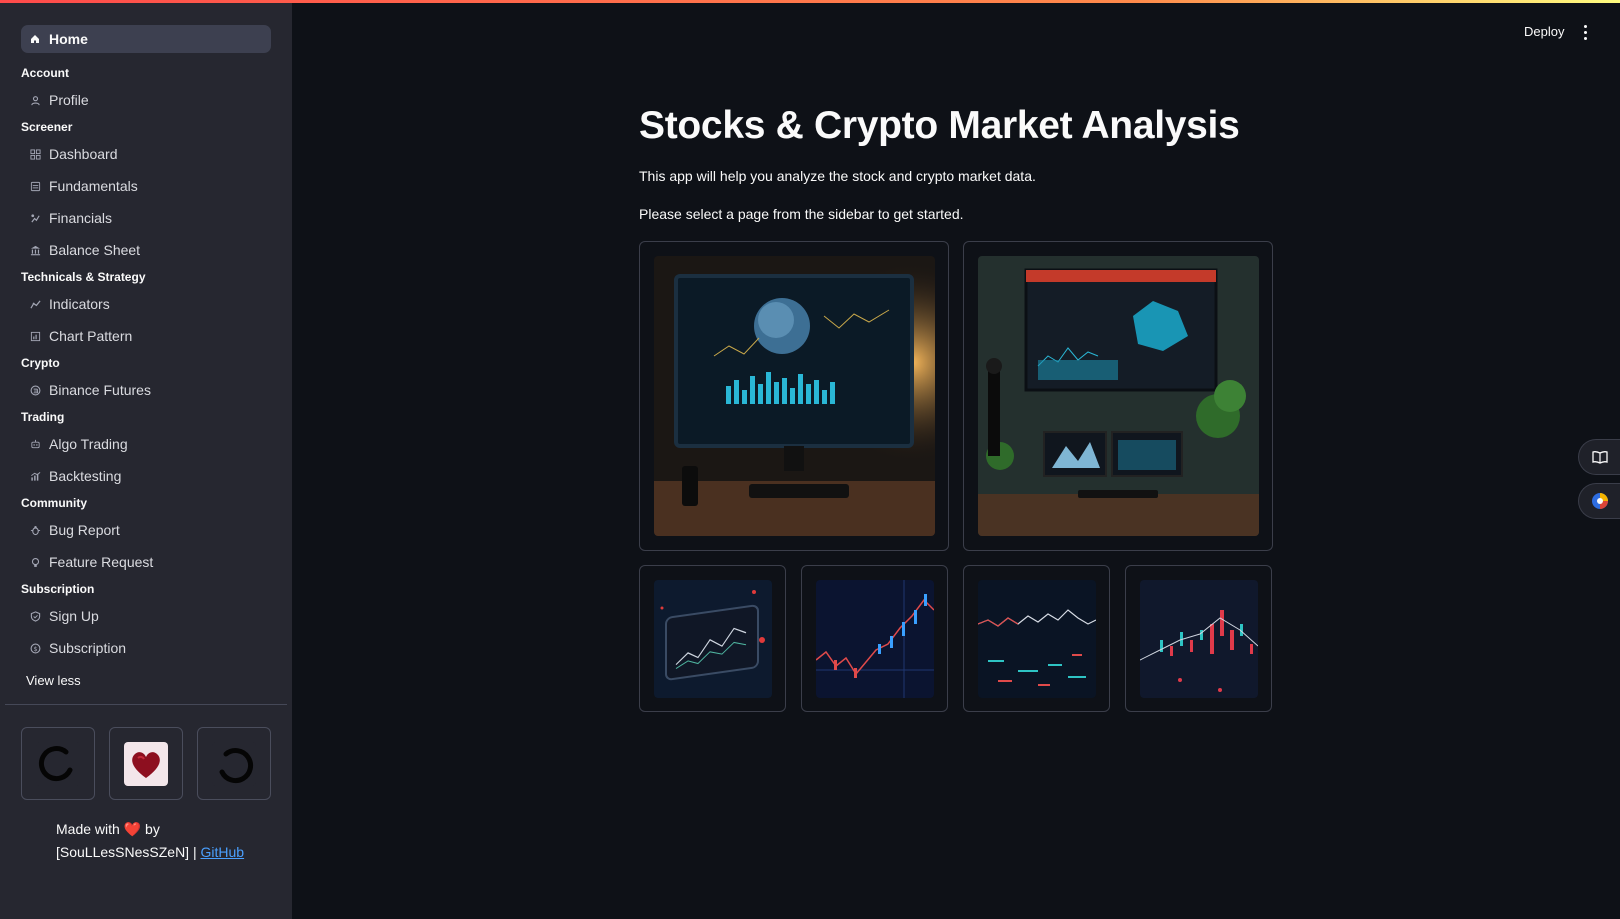 The height and width of the screenshot is (919, 1620). I want to click on enso-circle-icon, so click(58, 763).